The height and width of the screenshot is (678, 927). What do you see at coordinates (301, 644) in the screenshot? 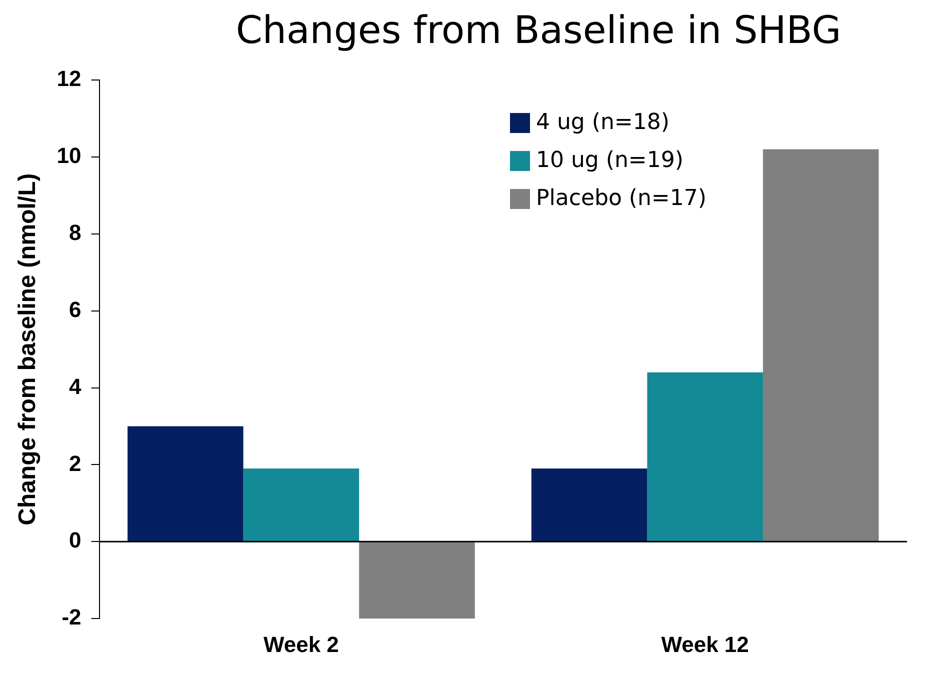
I see `x-tick-label: Week 2` at bounding box center [301, 644].